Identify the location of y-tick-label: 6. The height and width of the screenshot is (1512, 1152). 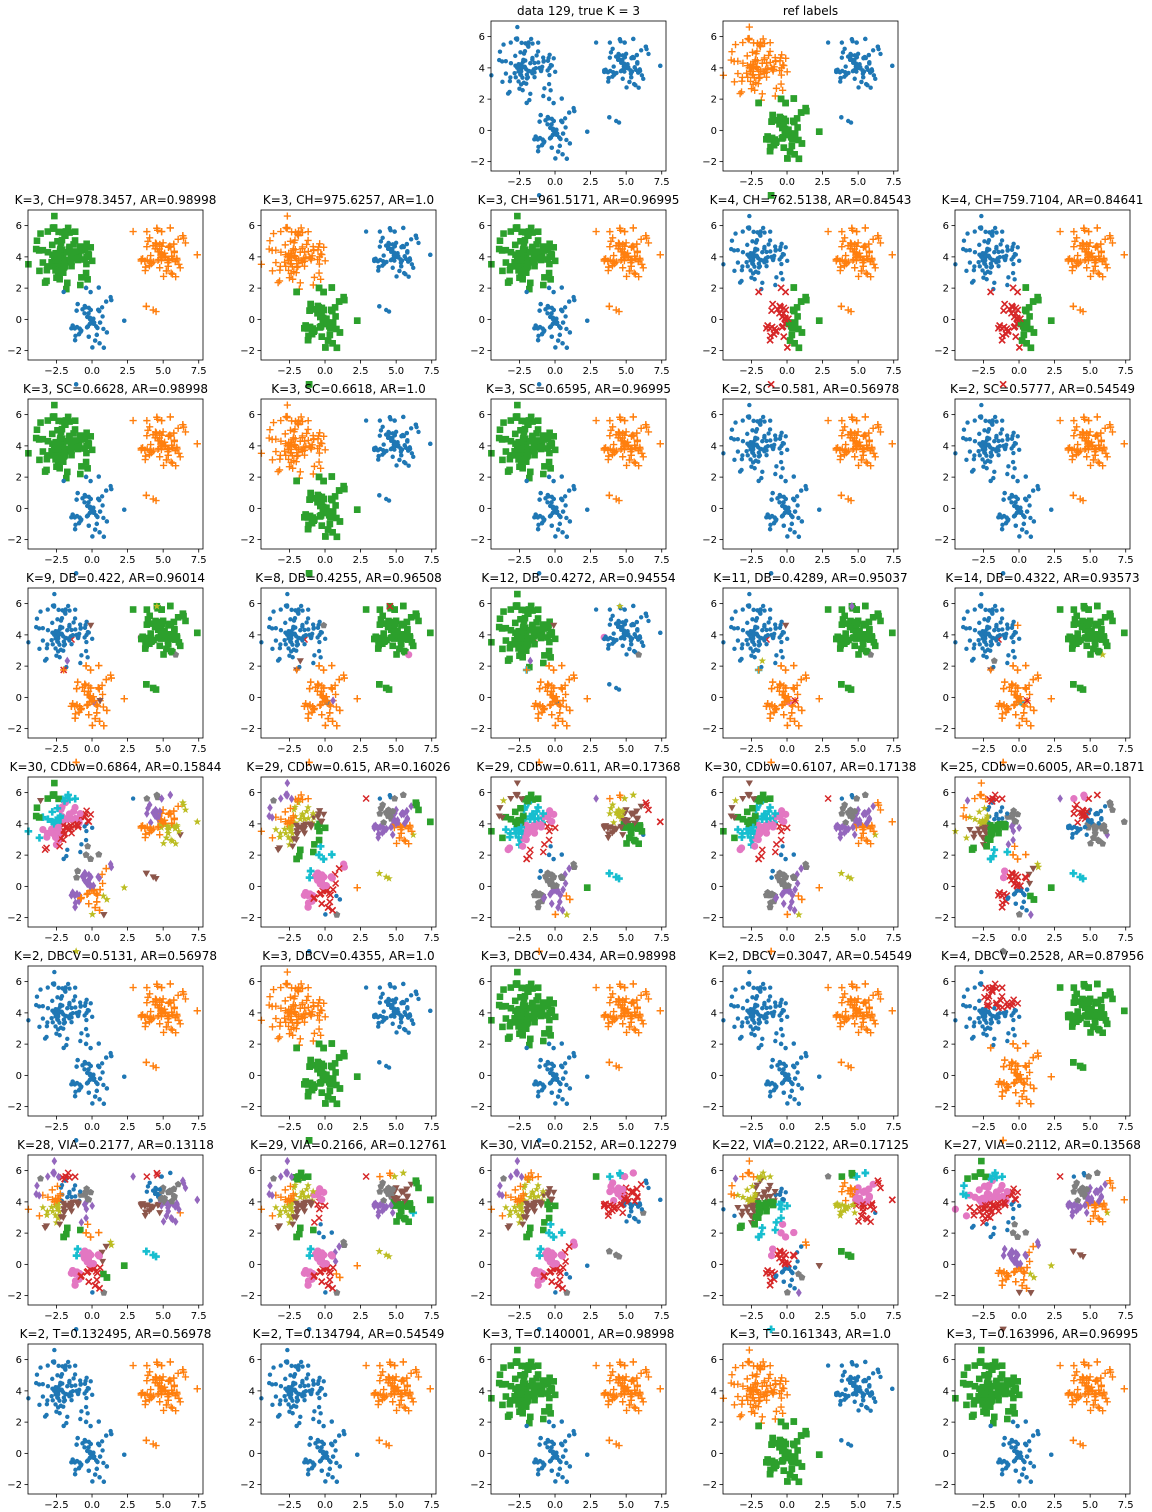
(19, 604).